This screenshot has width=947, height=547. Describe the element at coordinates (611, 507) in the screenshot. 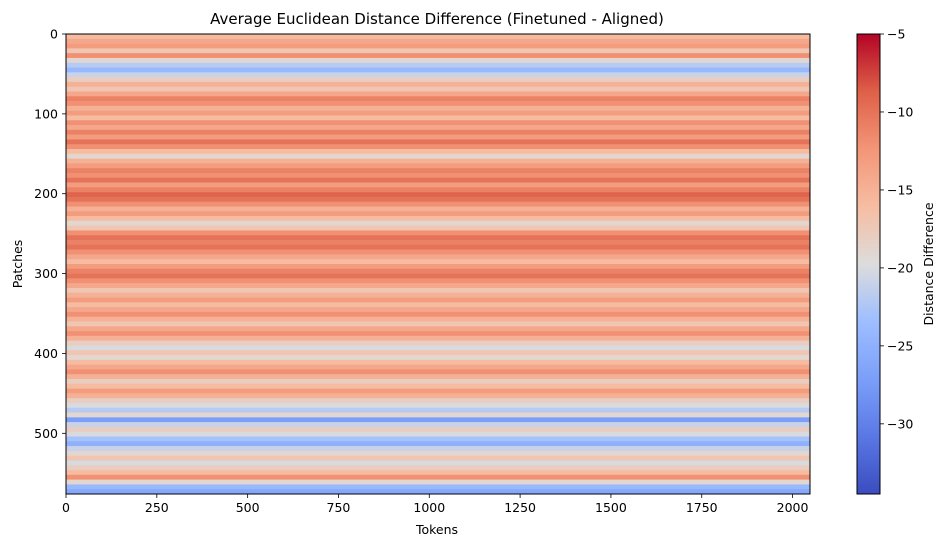

I see `x-tick-label: 1500` at that location.